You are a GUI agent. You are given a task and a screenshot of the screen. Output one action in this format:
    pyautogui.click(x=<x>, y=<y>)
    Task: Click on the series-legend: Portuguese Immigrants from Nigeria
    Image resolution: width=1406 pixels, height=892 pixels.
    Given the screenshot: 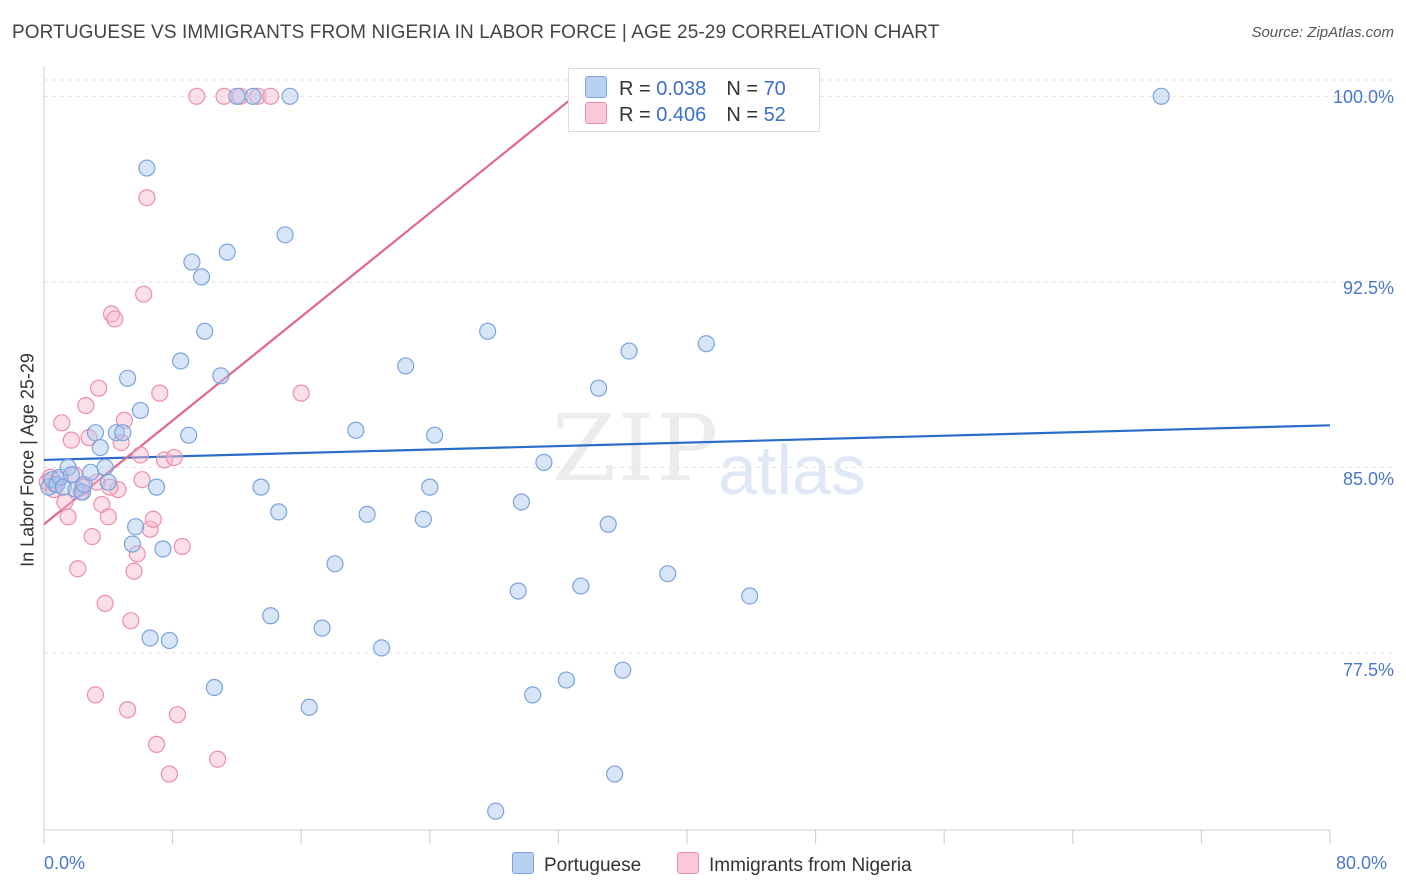 What is the action you would take?
    pyautogui.click(x=703, y=865)
    